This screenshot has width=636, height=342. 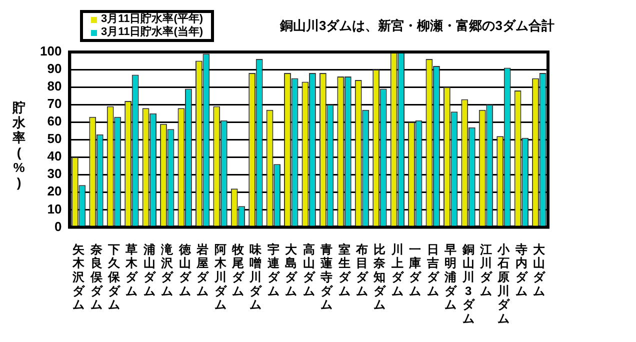 What do you see at coordinates (185, 270) in the screenshot?
I see `x-tick-label: 徳山ダム` at bounding box center [185, 270].